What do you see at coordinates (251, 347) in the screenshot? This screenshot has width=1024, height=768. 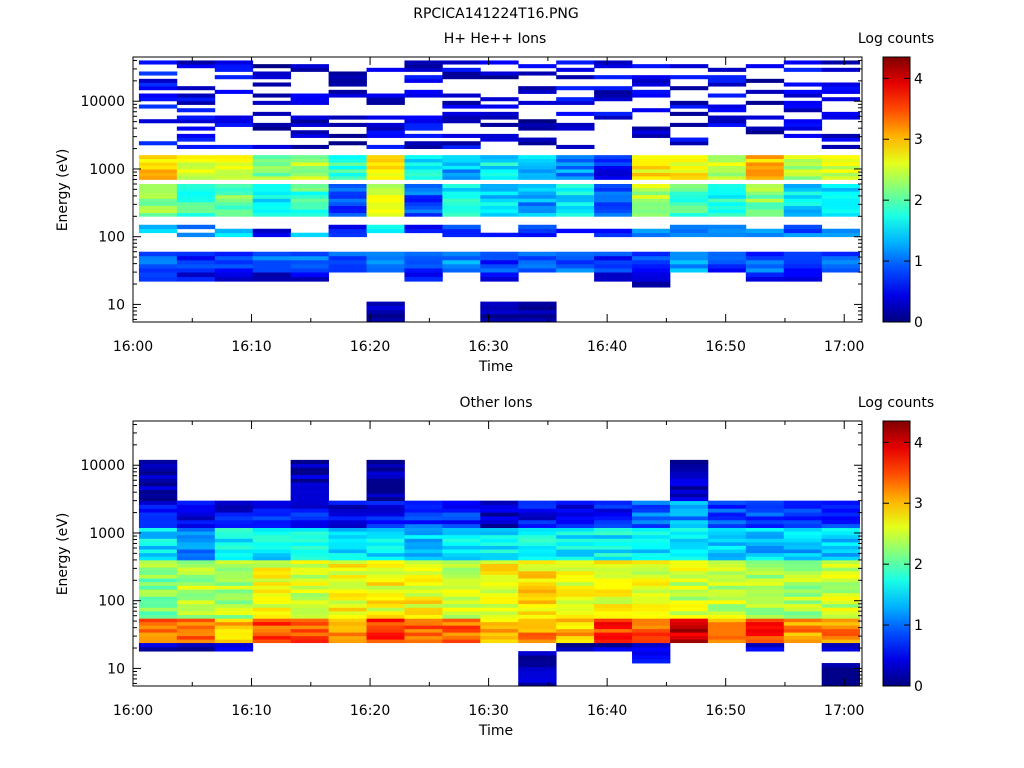 I see `x-tick-label: 16:10` at bounding box center [251, 347].